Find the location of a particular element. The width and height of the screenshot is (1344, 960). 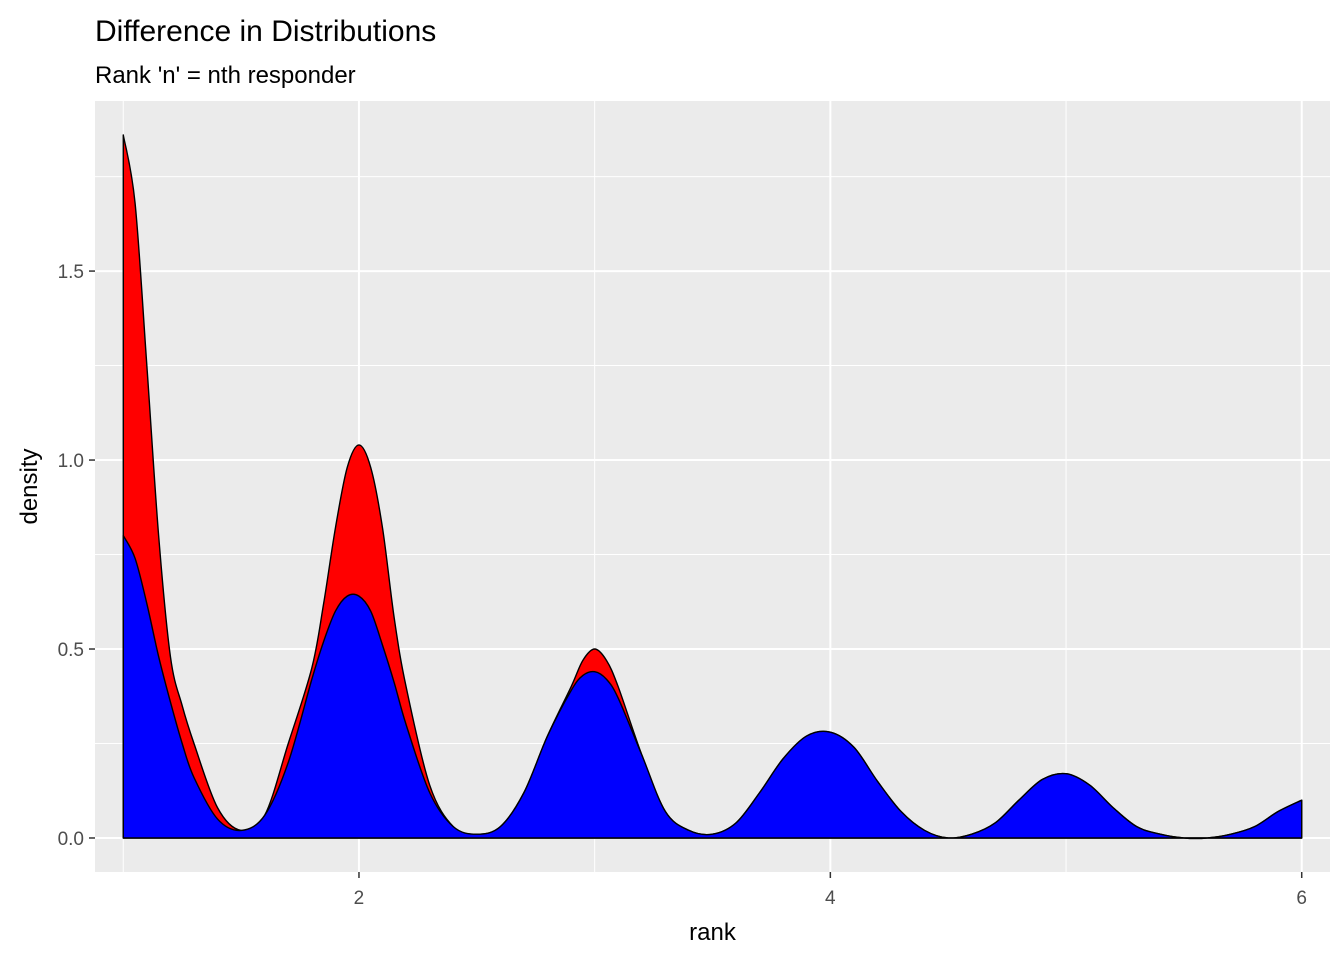

x-axis-title: rank is located at coordinates (713, 932).